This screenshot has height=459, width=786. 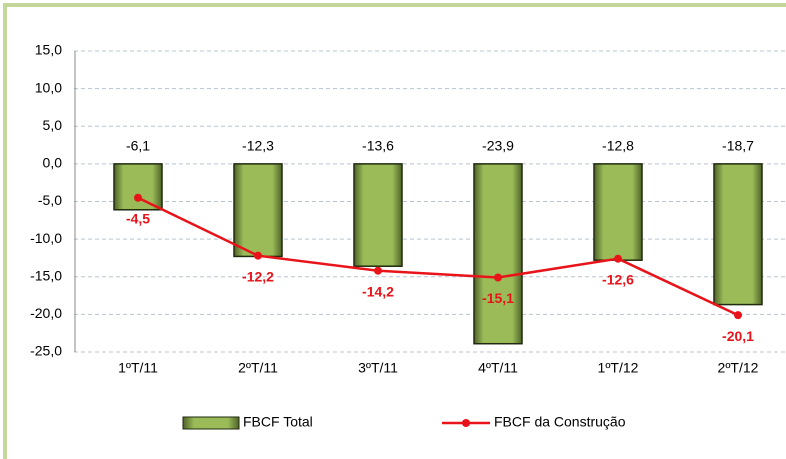 I want to click on x-tick-label: 2ºT/11, so click(x=258, y=368).